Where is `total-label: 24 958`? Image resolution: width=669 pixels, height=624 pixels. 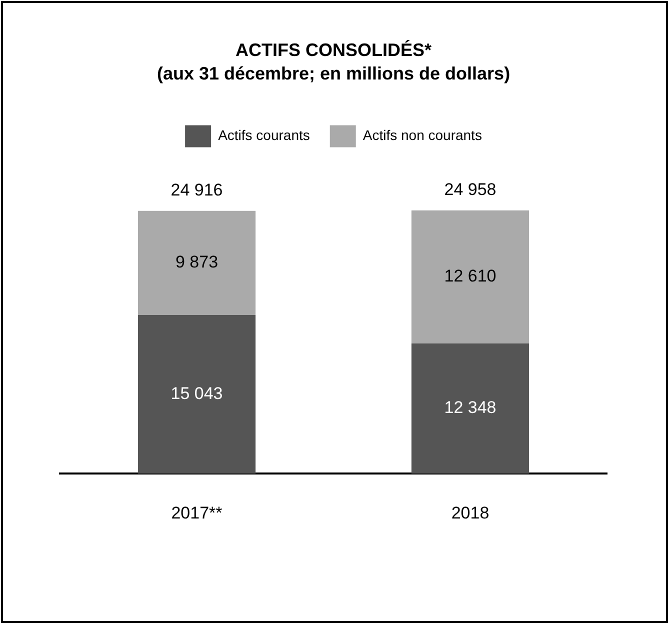
total-label: 24 958 is located at coordinates (470, 190).